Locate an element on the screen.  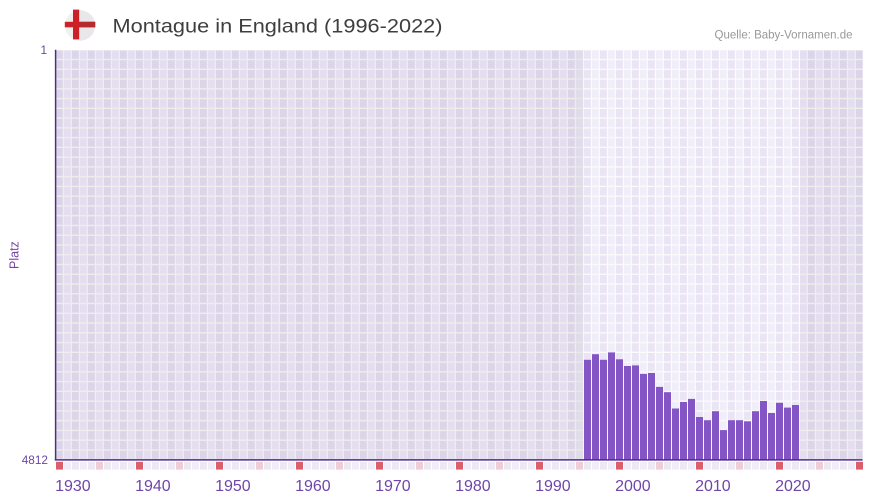
svg-text: 1980 is located at coordinates (473, 486).